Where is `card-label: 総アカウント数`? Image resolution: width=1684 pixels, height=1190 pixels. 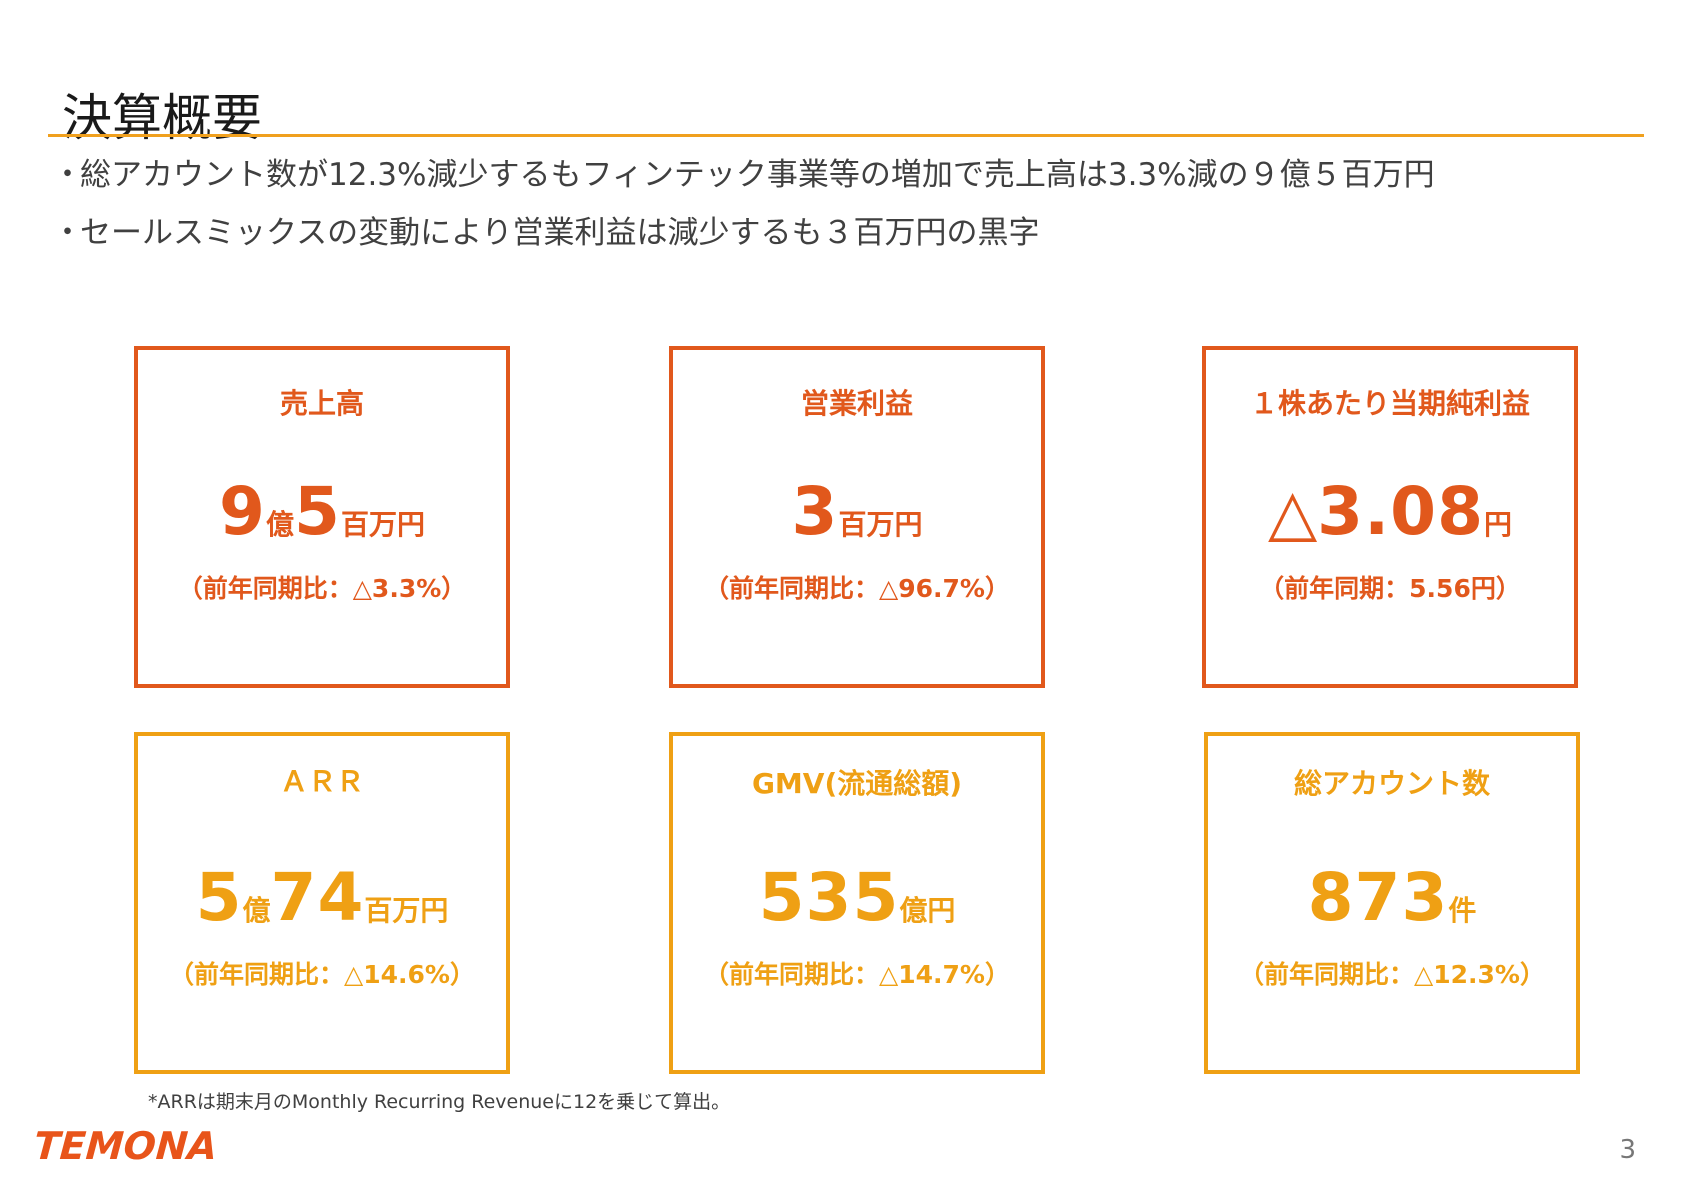
card-label: 総アカウント数 is located at coordinates (1391, 783).